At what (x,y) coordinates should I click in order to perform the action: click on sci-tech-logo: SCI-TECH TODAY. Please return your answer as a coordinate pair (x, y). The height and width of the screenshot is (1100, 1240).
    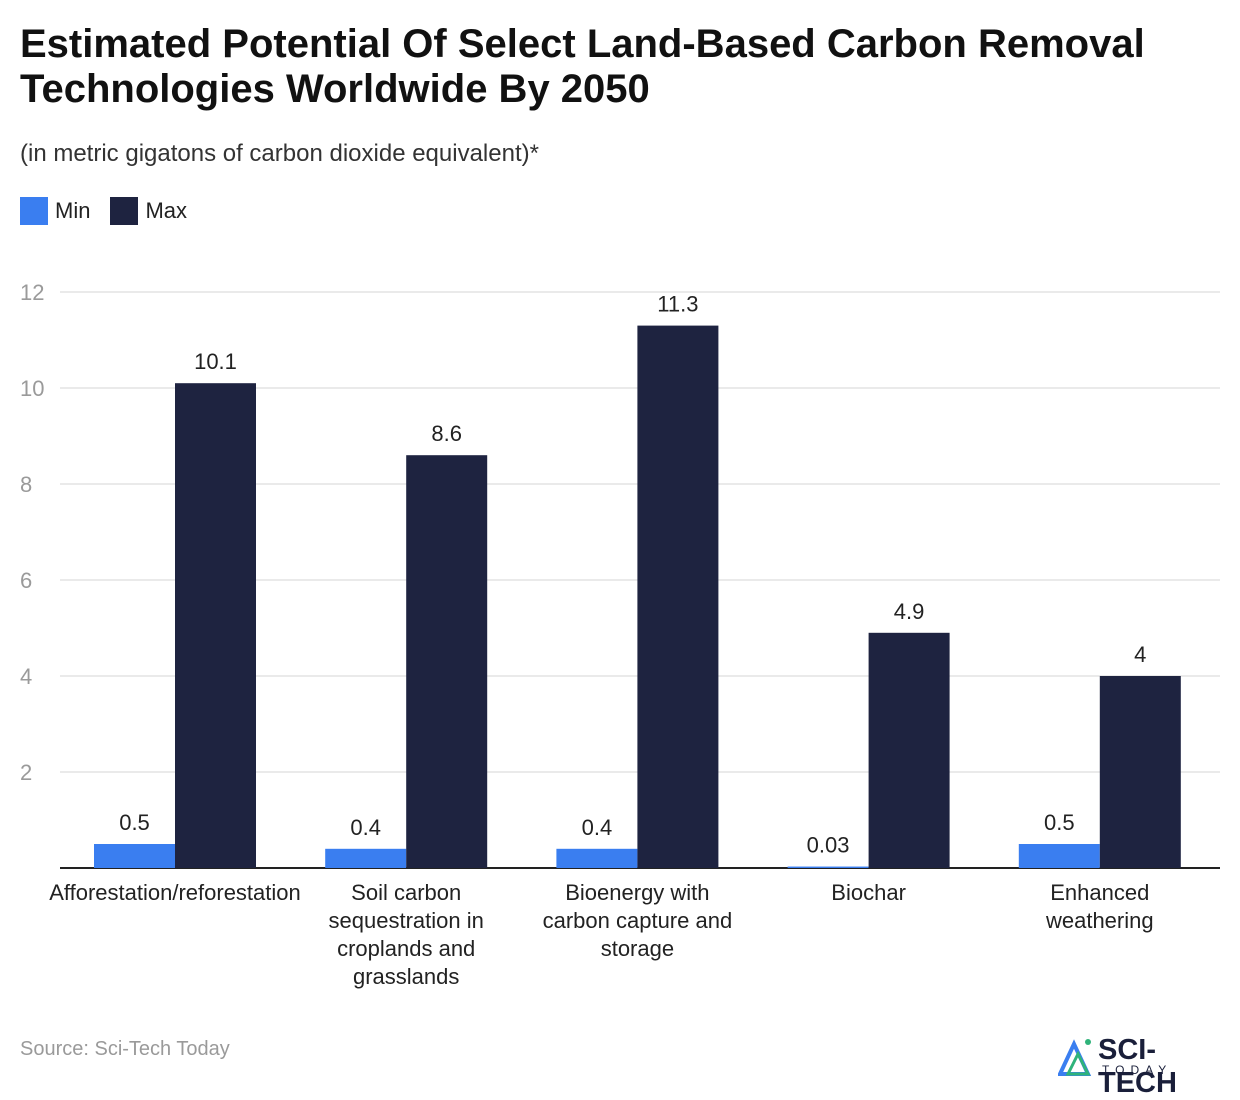
    Looking at the image, I should click on (1145, 1066).